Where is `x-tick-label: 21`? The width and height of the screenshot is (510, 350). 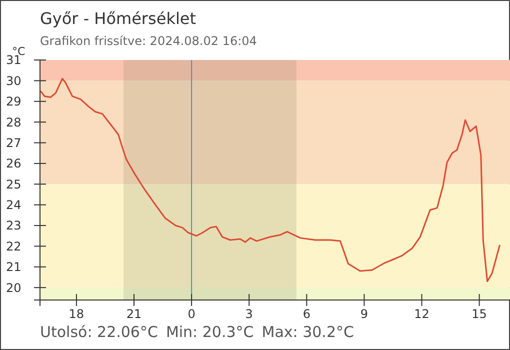
x-tick-label: 21 is located at coordinates (134, 314).